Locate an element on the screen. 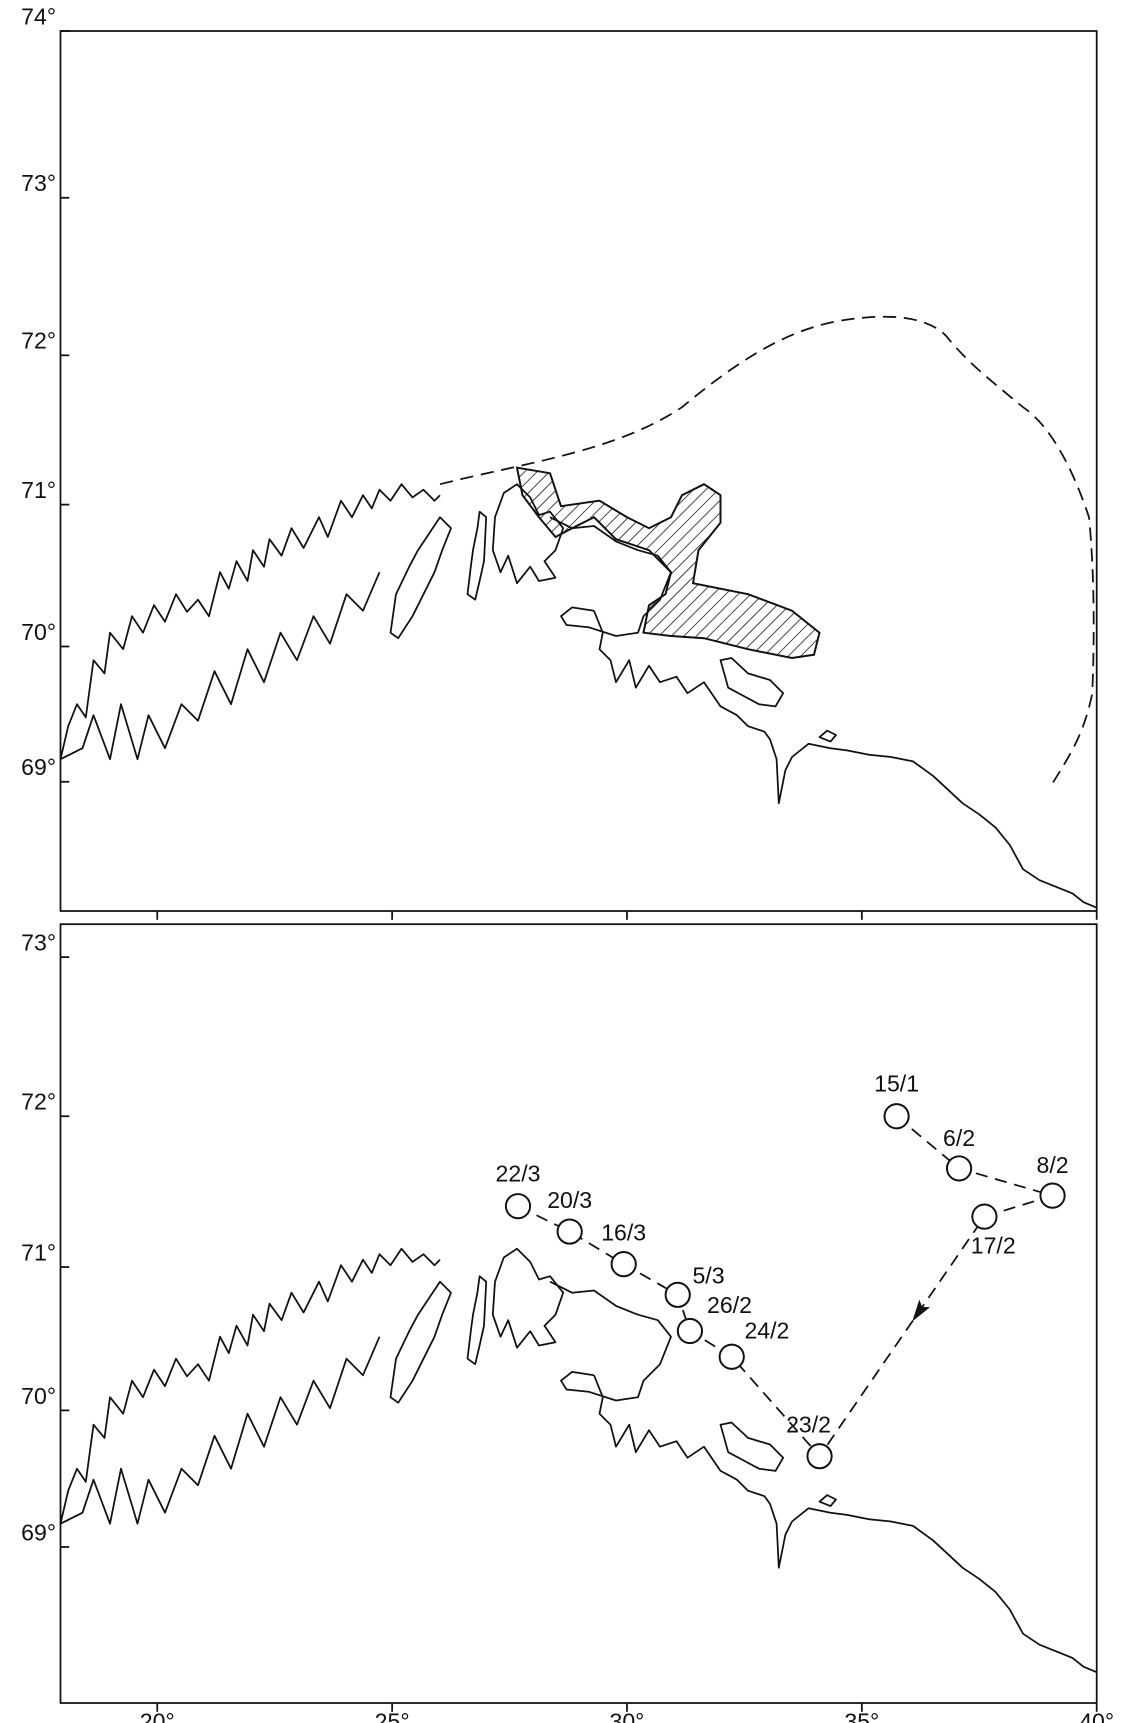 This screenshot has height=1723, width=1133. station-label: 16/3 is located at coordinates (623, 1233).